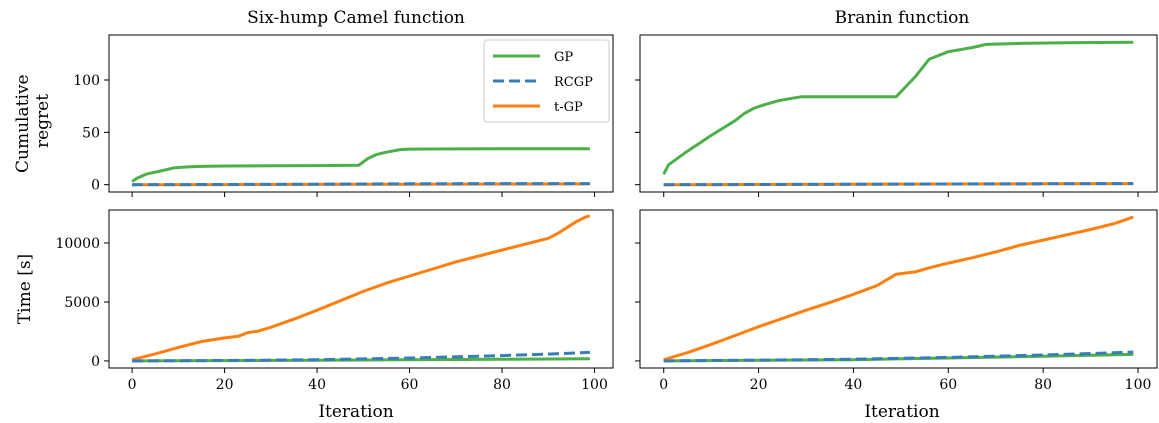  Describe the element at coordinates (355, 412) in the screenshot. I see `xlabel-left: Iteration` at that location.